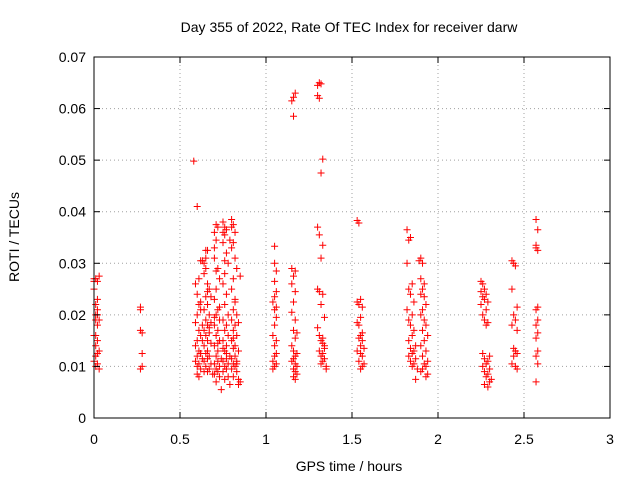 This screenshot has height=480, width=640. Describe the element at coordinates (72, 57) in the screenshot. I see `y-tick-label: 0.07` at that location.